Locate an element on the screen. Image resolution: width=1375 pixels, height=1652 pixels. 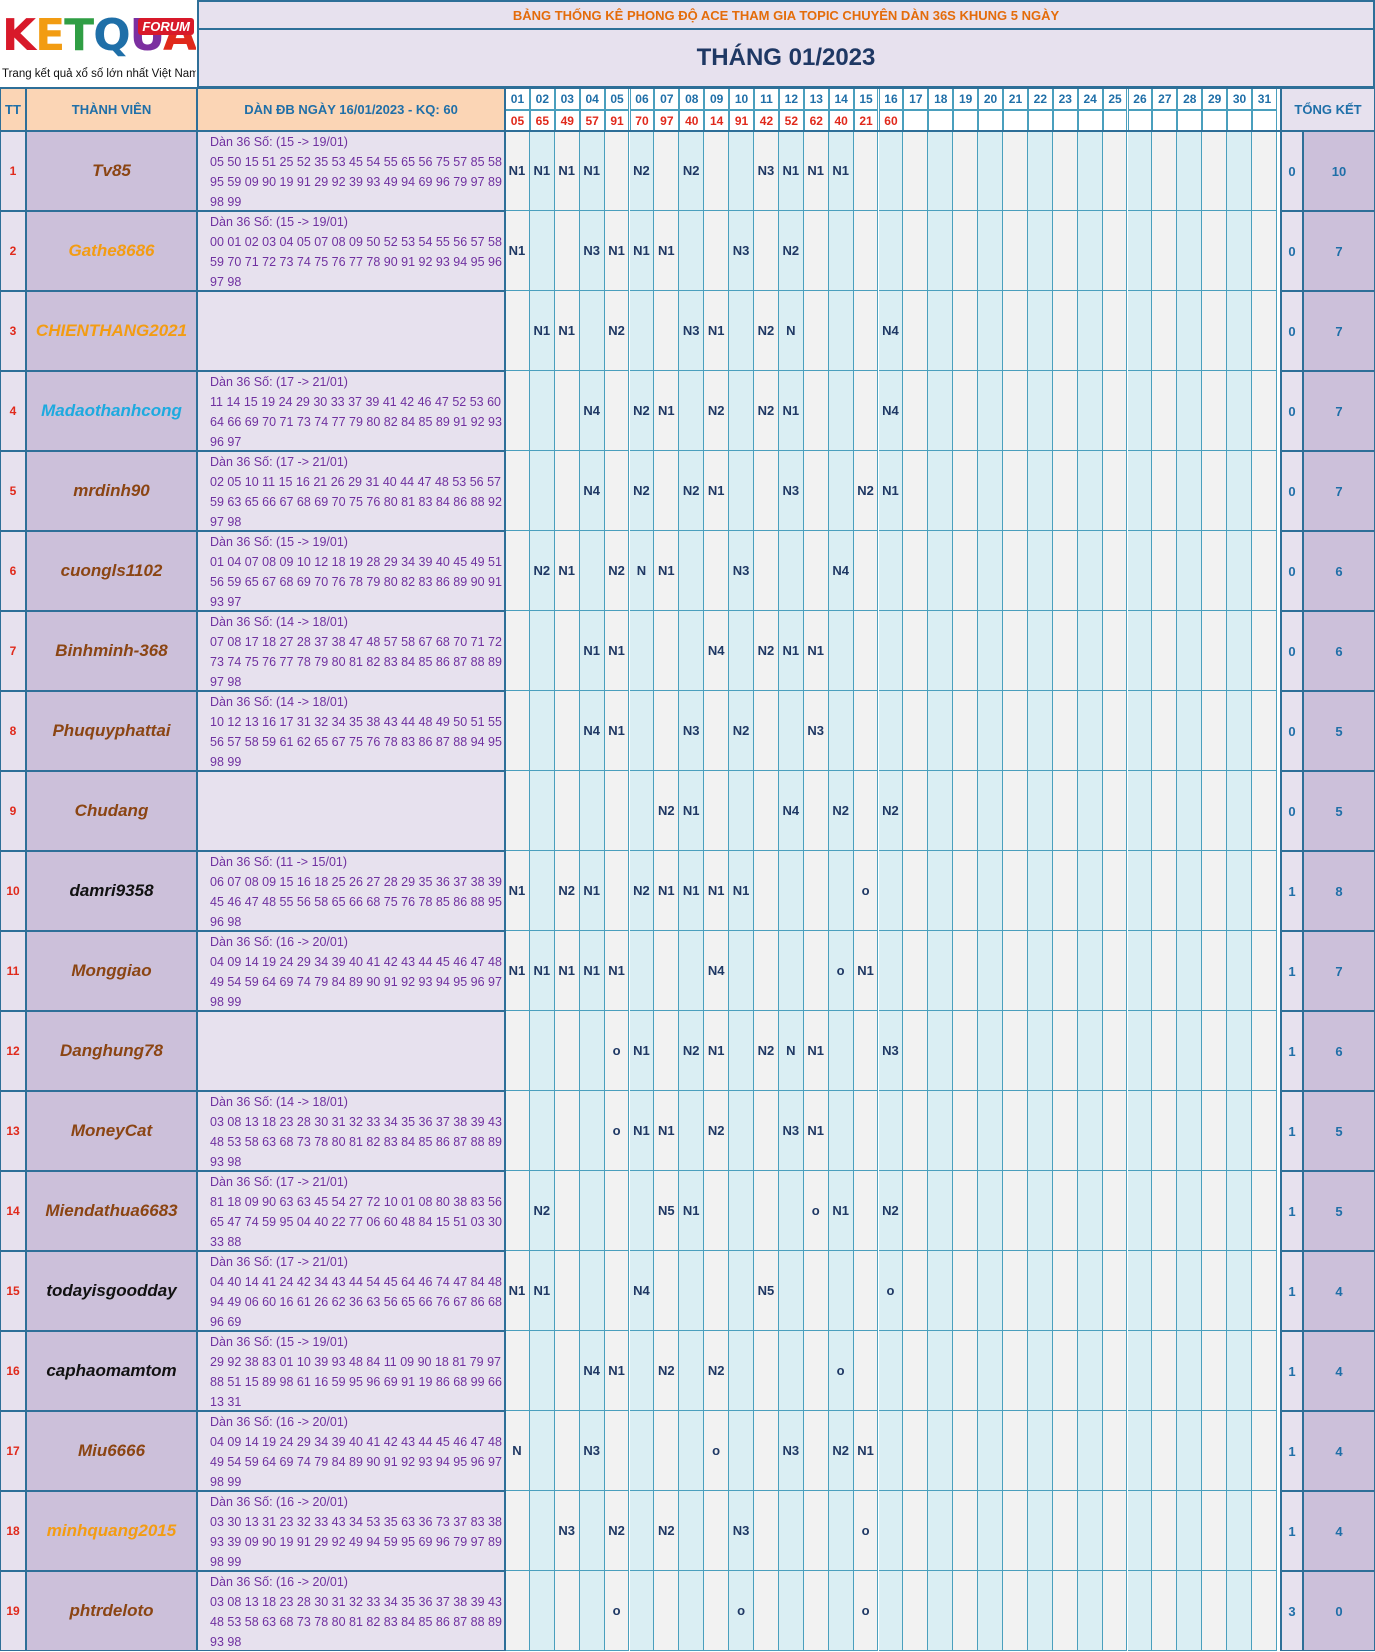
member-name: cuongls1102 is located at coordinates (111, 571).